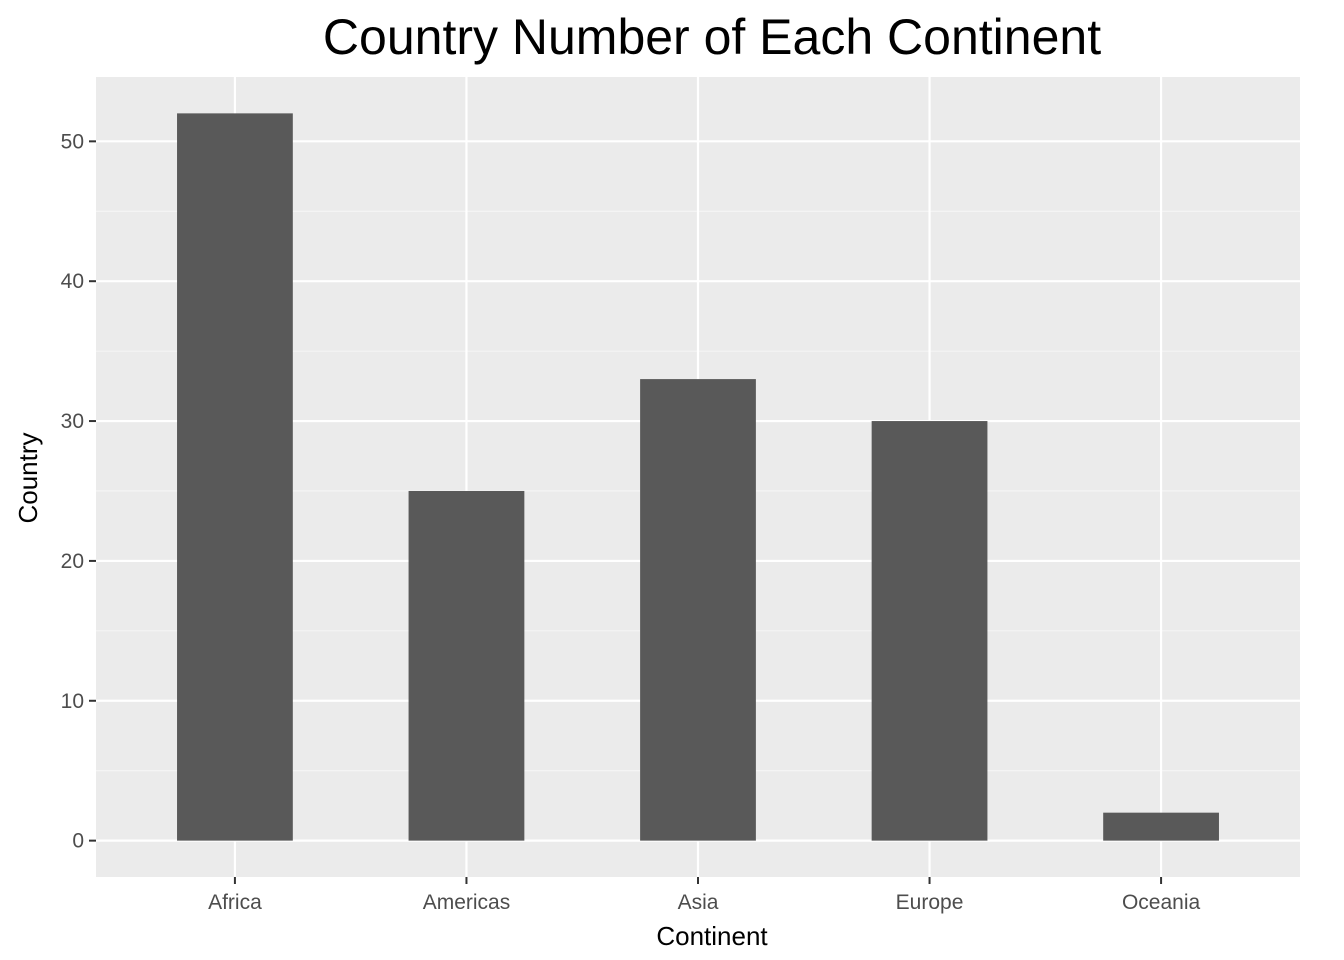 This screenshot has height=960, width=1344. I want to click on y-tick-label: 50, so click(72, 141).